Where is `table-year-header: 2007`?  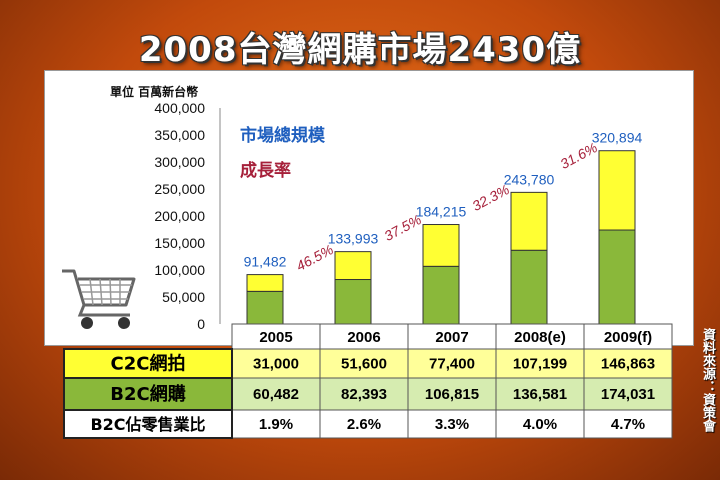 table-year-header: 2007 is located at coordinates (451, 337).